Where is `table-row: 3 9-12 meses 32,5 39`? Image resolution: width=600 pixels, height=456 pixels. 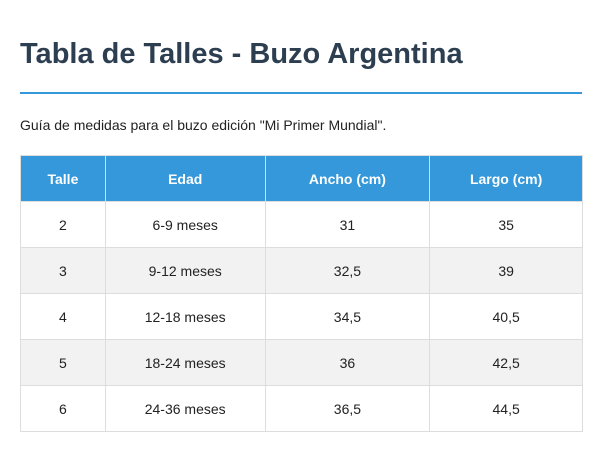 table-row: 3 9-12 meses 32,5 39 is located at coordinates (301, 270).